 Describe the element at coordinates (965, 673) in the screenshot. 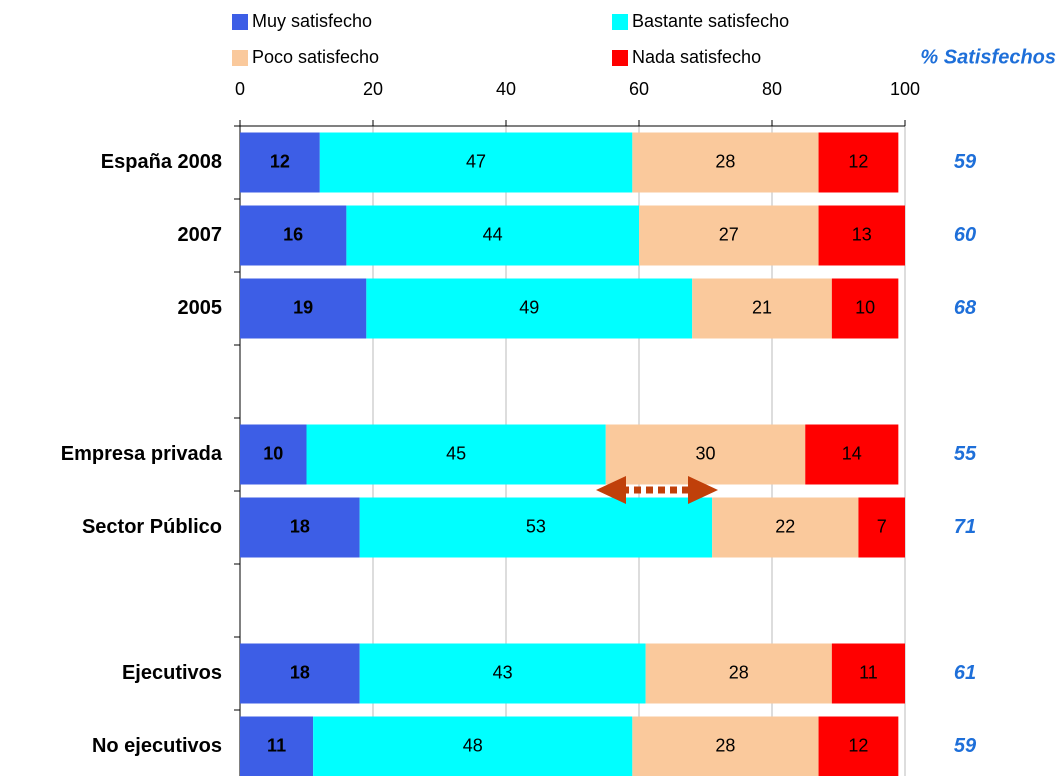

I see `right-column-value: 61` at that location.